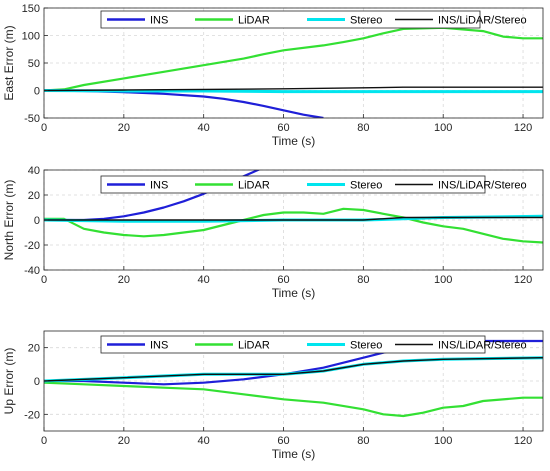 The height and width of the screenshot is (471, 550). I want to click on y-axis-label: North Error (m), so click(9, 220).